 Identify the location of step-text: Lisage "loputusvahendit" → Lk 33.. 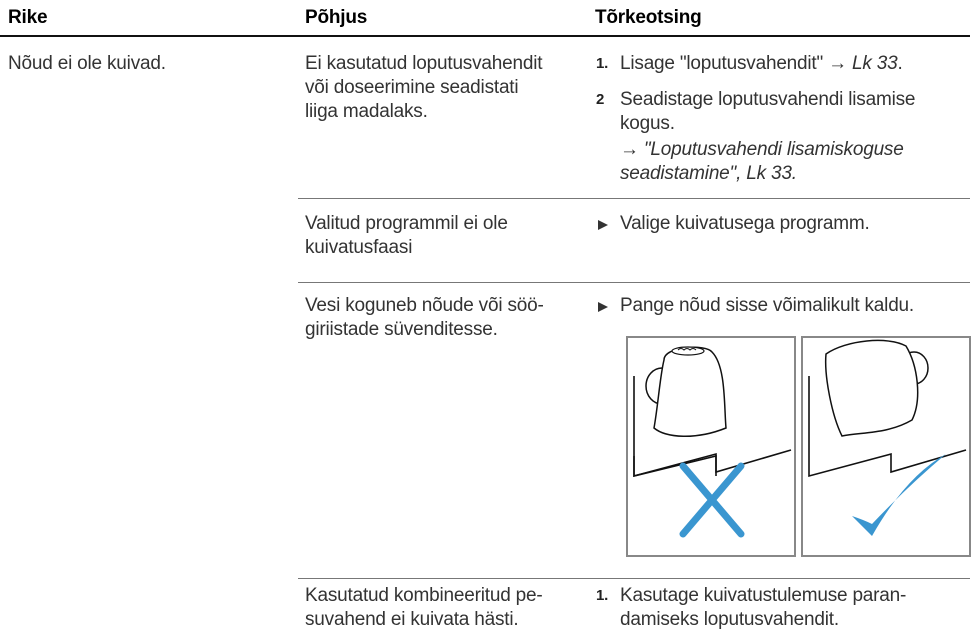
(761, 64).